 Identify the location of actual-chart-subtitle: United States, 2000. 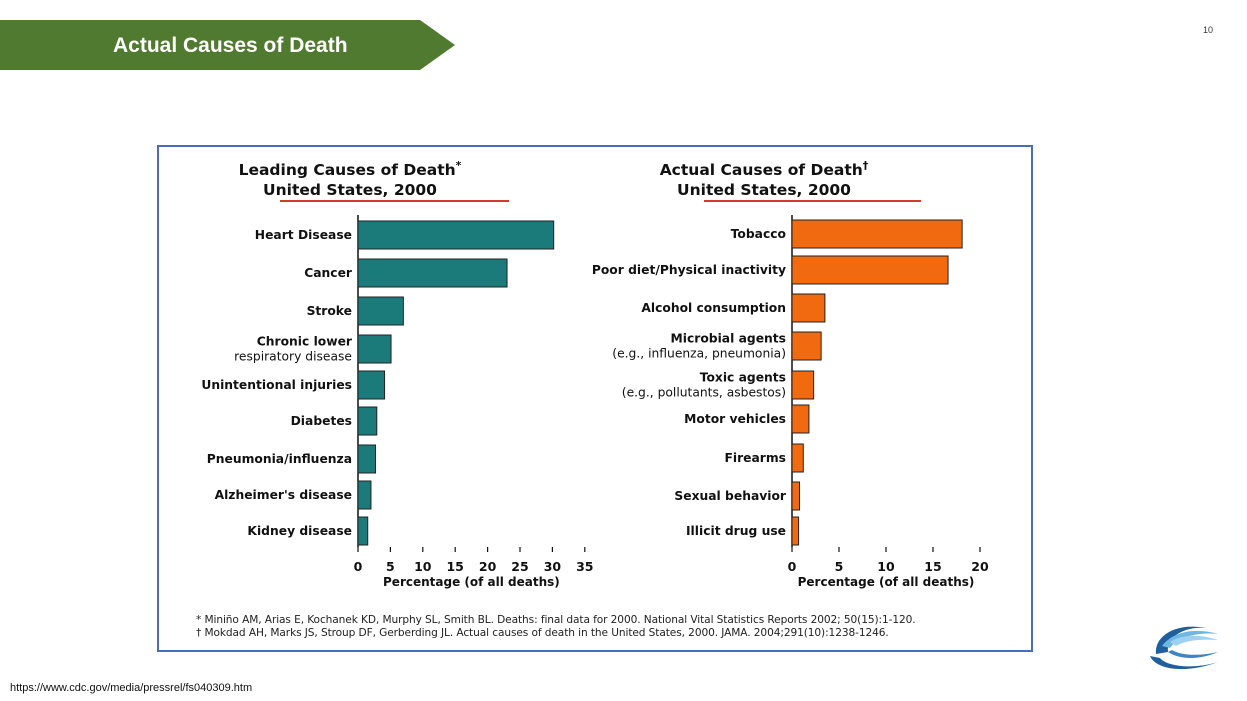
(764, 190).